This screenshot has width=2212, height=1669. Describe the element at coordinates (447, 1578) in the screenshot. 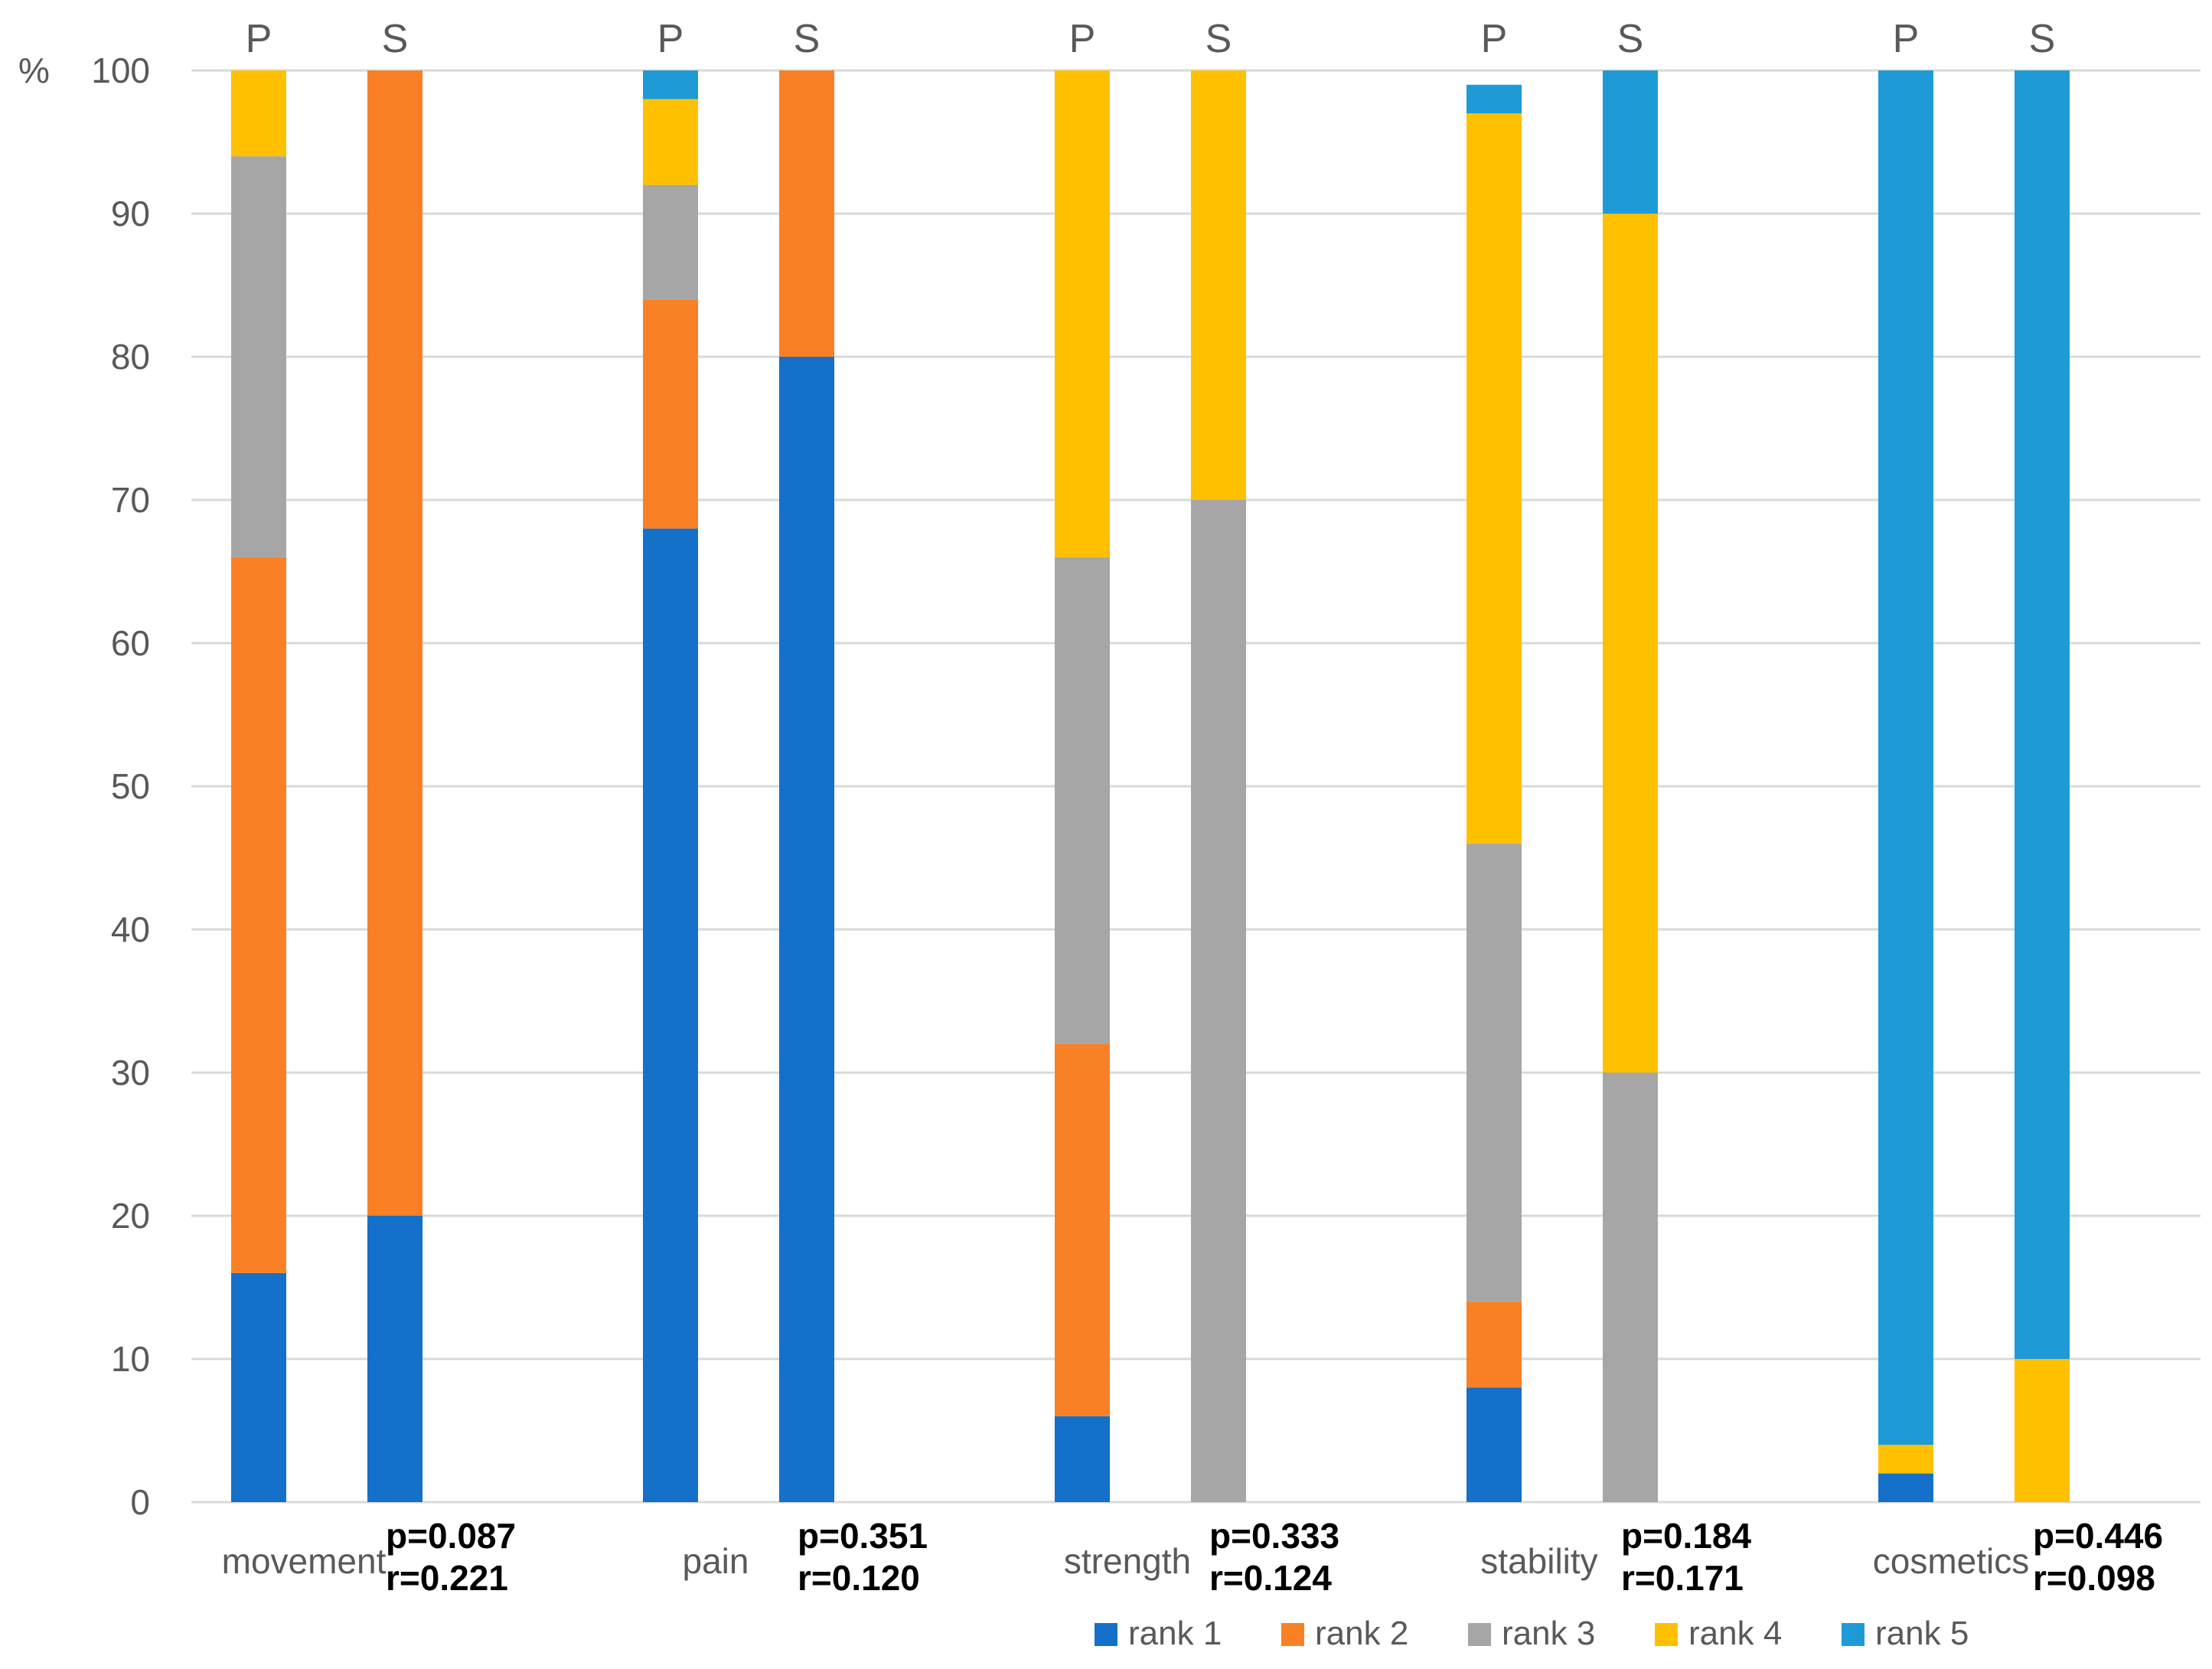

I see `stat-annotation: r=0.221` at that location.